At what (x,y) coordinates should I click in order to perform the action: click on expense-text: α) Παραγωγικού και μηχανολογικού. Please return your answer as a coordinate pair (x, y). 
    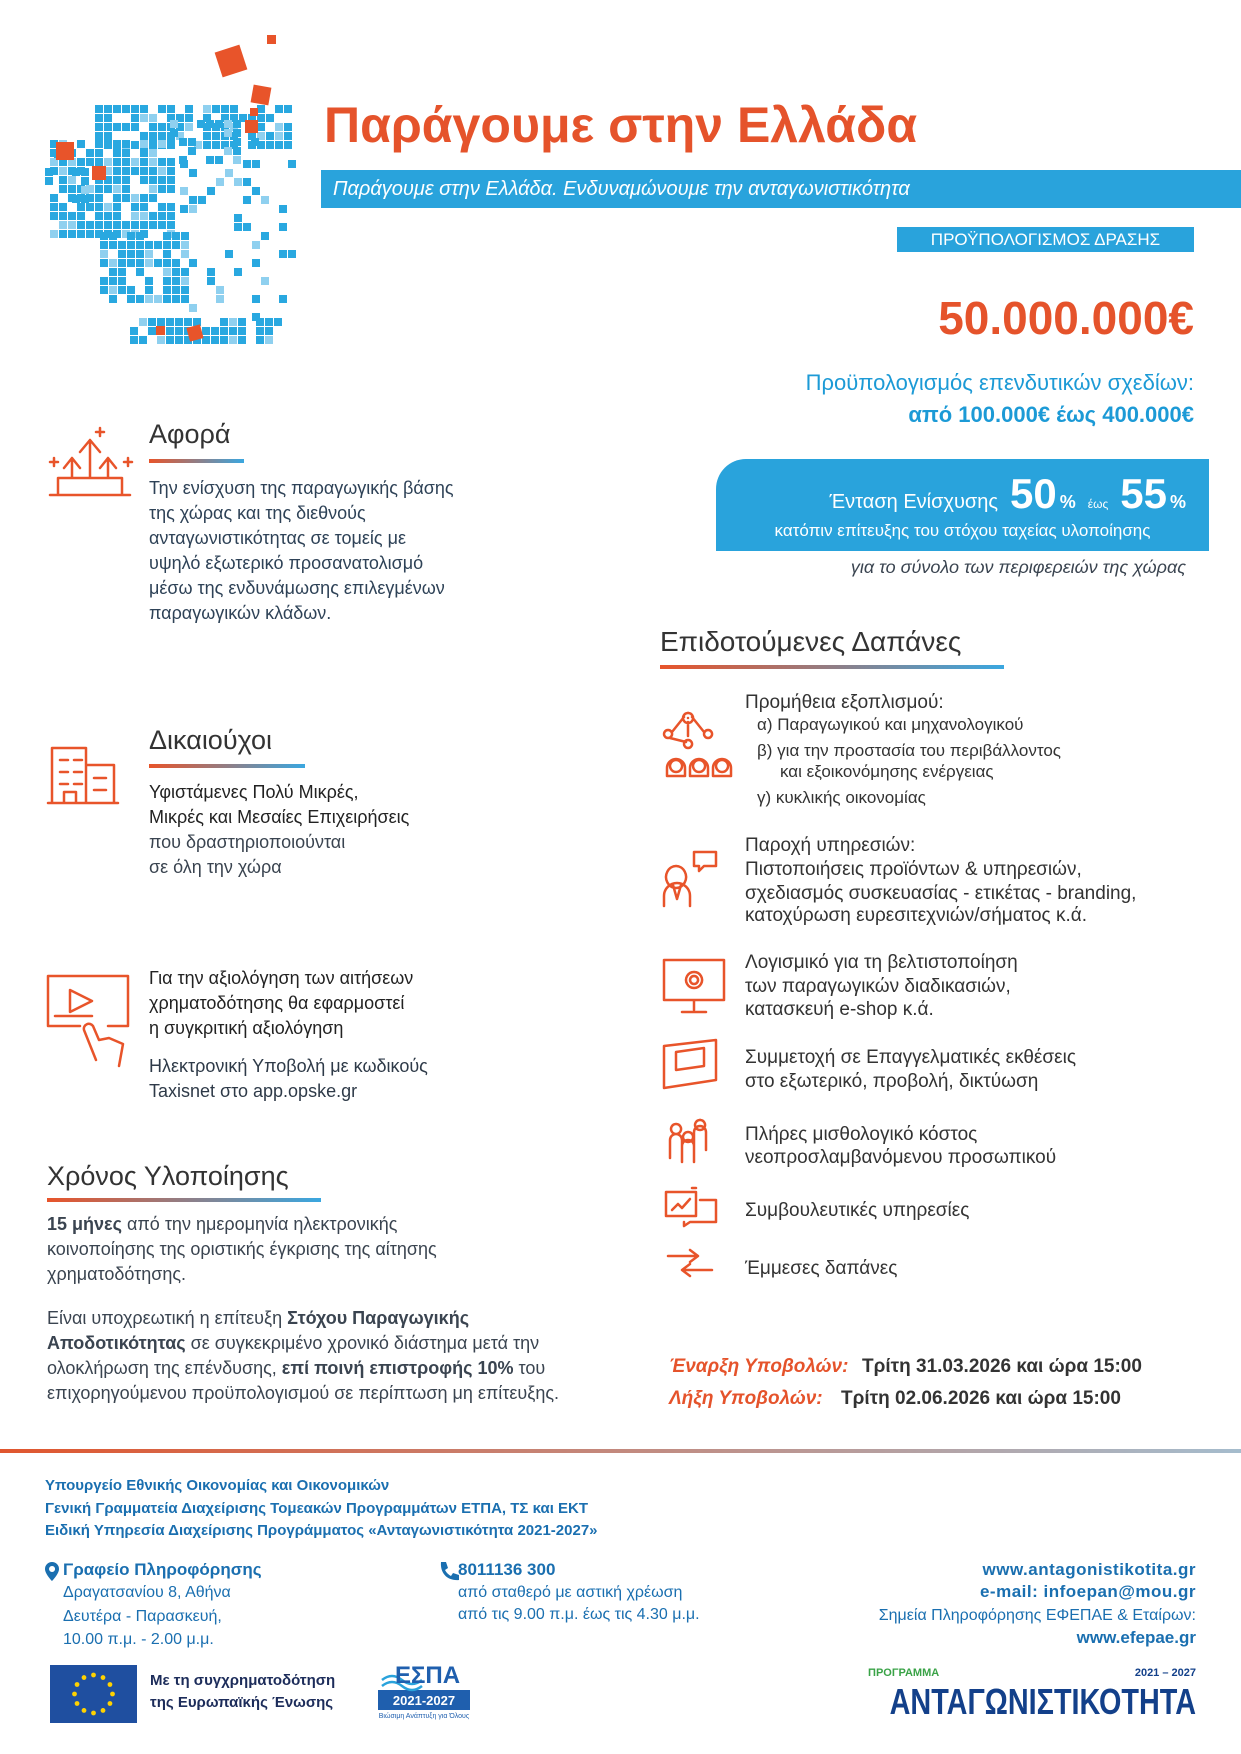
    Looking at the image, I should click on (890, 724).